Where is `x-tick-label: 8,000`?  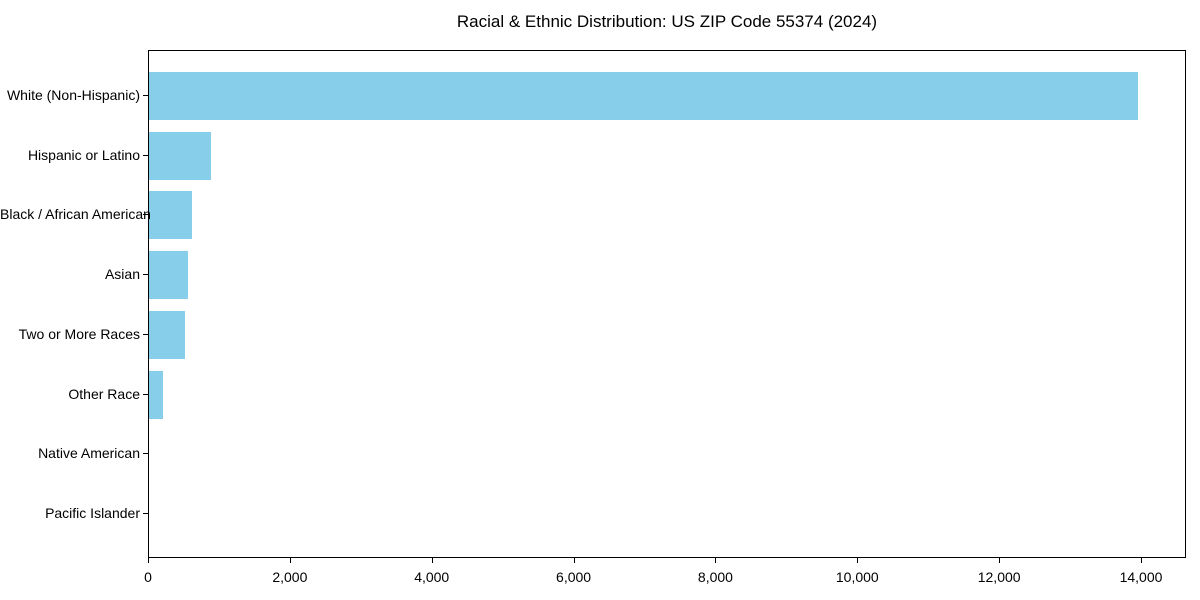
x-tick-label: 8,000 is located at coordinates (715, 577).